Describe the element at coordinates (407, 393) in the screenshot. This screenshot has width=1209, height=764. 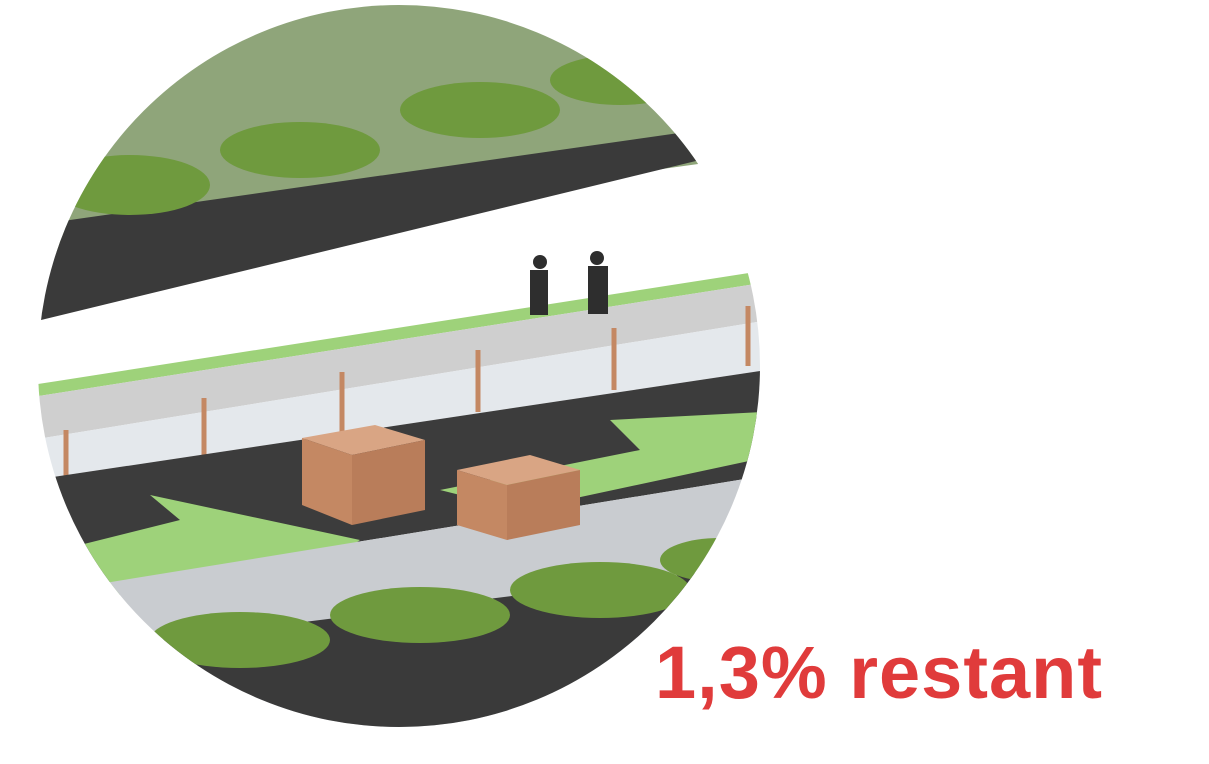
I see `posts` at that location.